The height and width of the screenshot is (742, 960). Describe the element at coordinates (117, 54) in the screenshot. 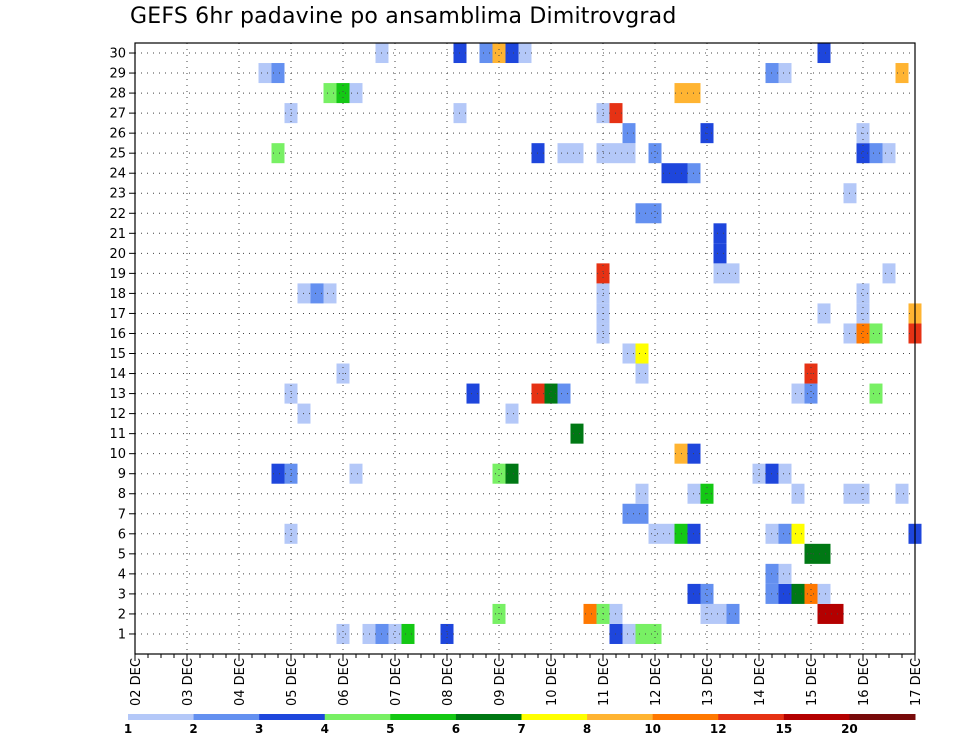

I see `y-tick-label: 30` at that location.